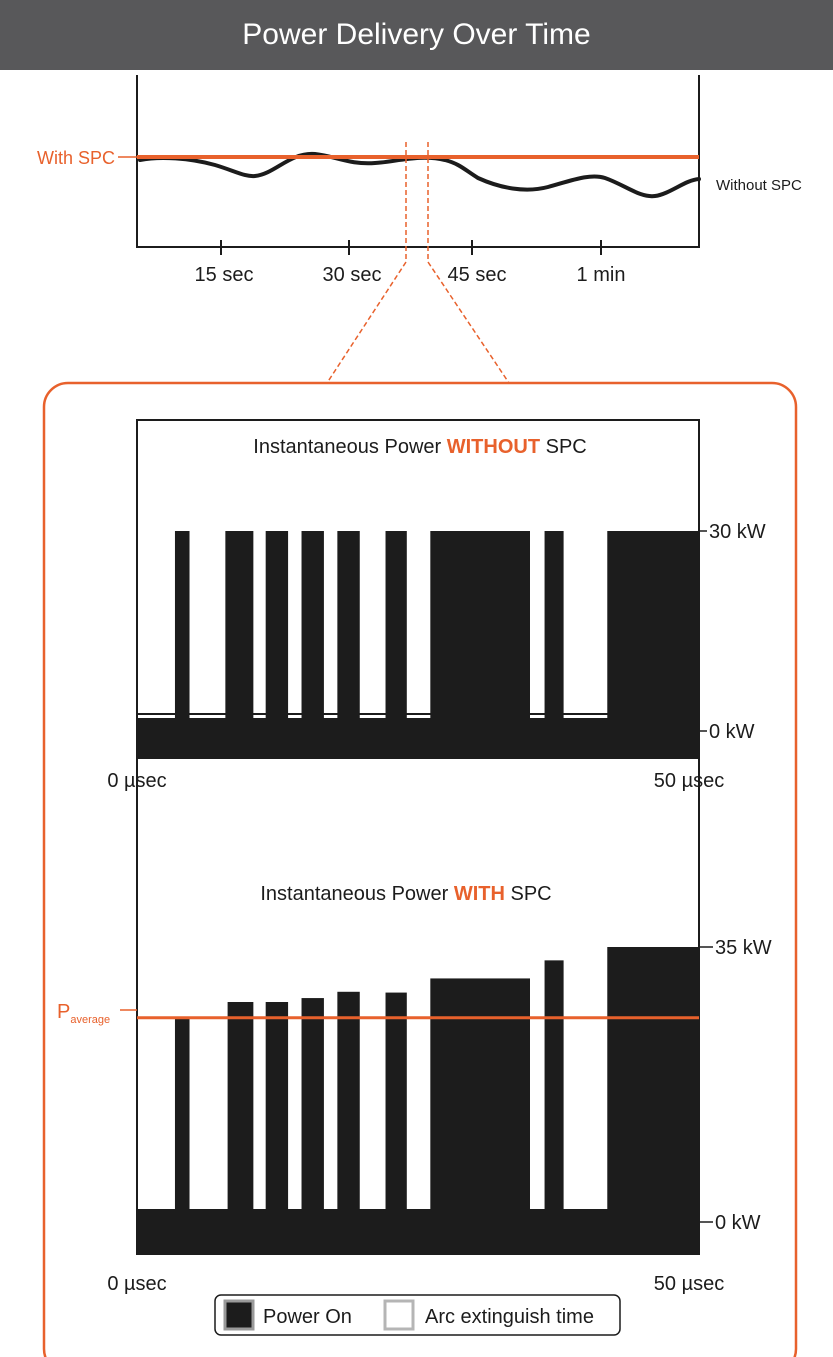  What do you see at coordinates (689, 781) in the screenshot?
I see `without-x-end-label: 50 µsec` at bounding box center [689, 781].